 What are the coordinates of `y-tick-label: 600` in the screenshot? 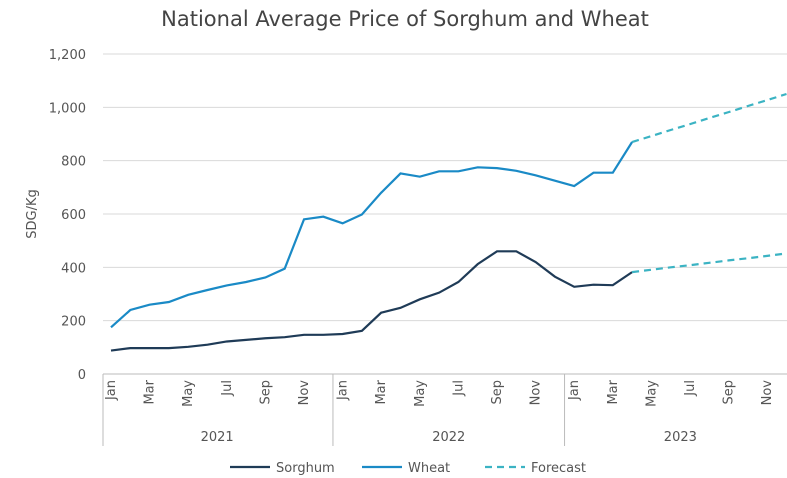 It's located at (73, 215).